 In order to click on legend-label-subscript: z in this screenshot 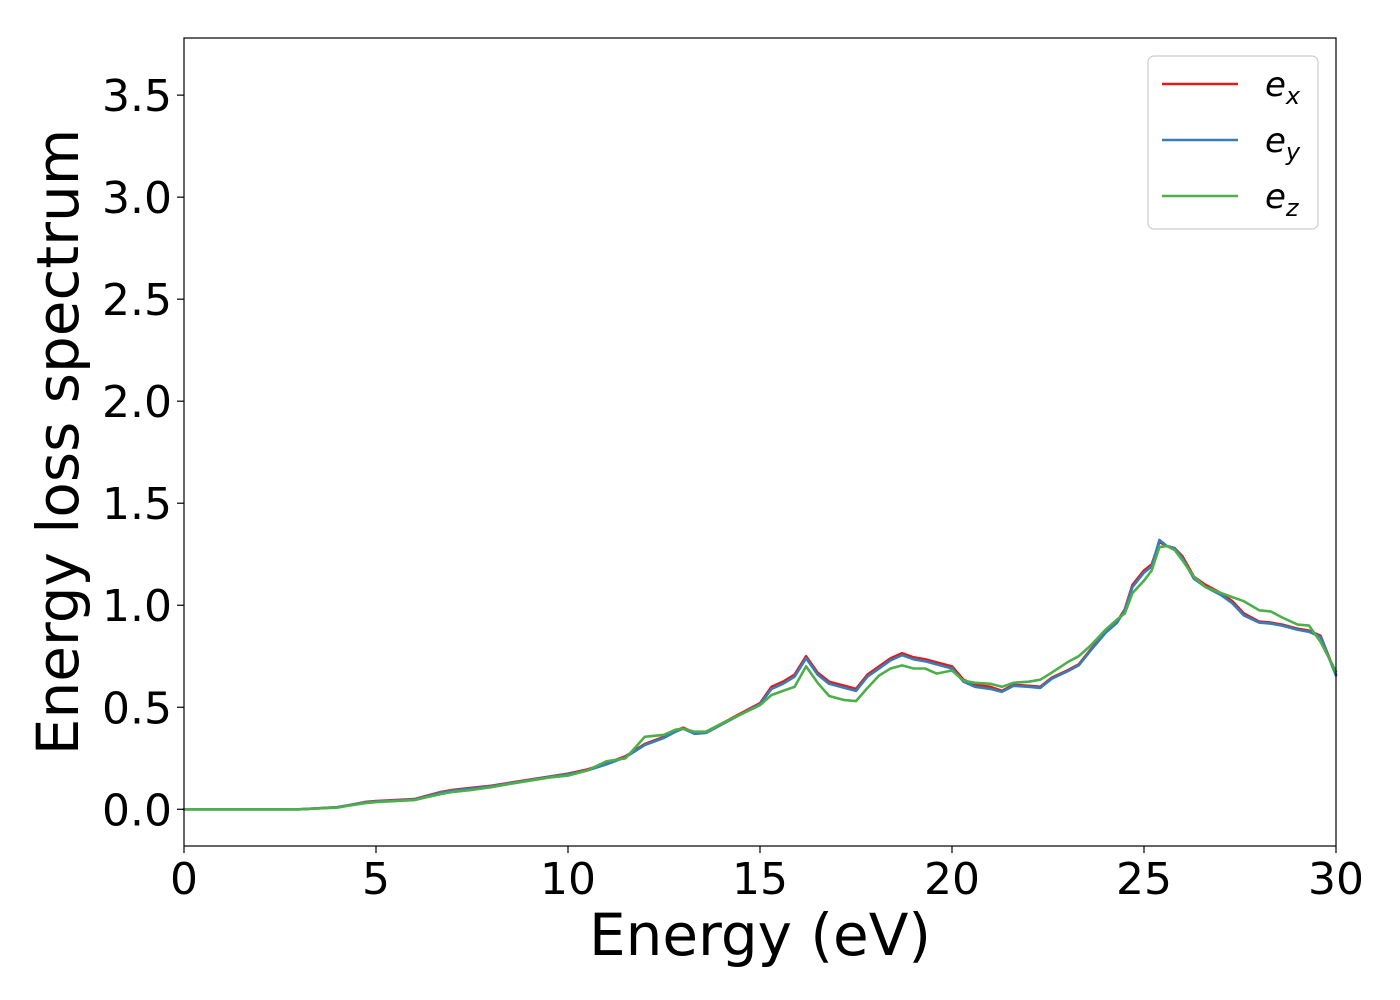, I will do `click(1292, 208)`.